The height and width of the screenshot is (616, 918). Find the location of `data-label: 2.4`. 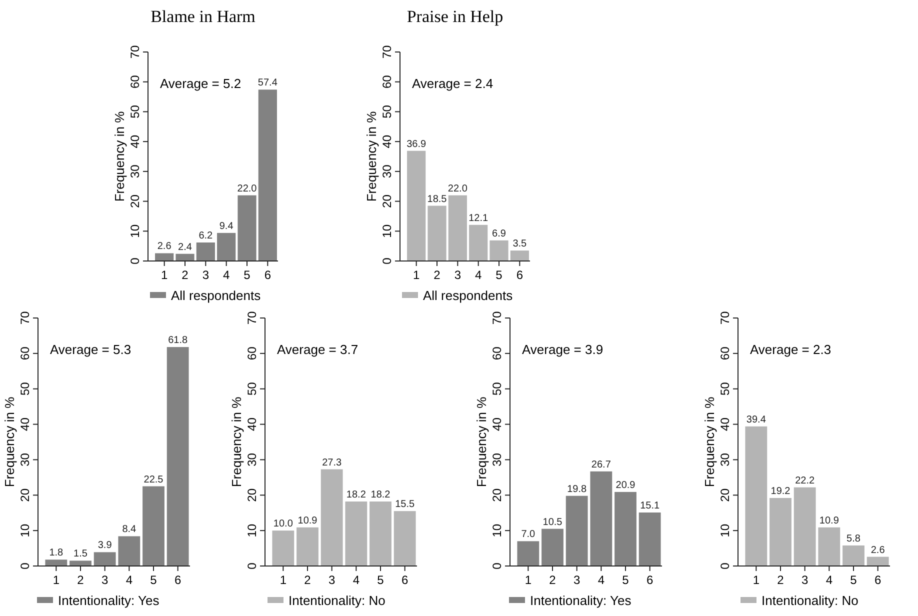

data-label: 2.4 is located at coordinates (185, 247).